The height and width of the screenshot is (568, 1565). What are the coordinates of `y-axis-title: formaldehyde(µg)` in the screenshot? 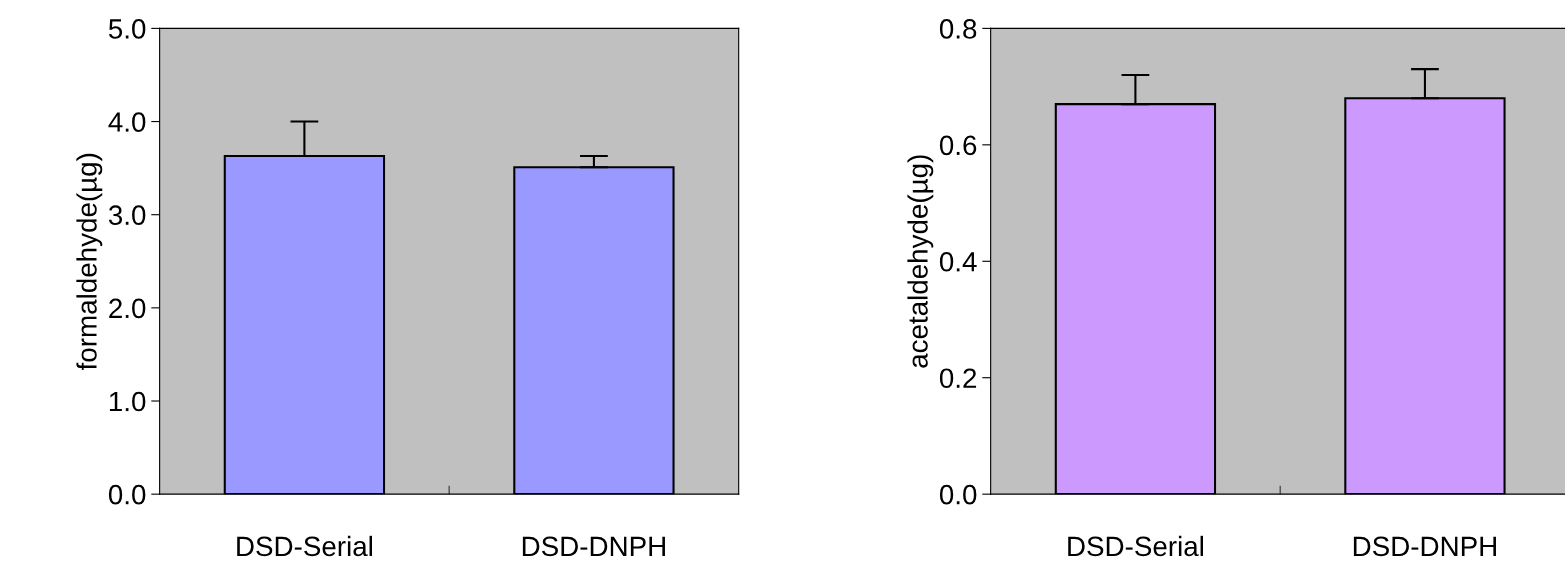 It's located at (89, 262).